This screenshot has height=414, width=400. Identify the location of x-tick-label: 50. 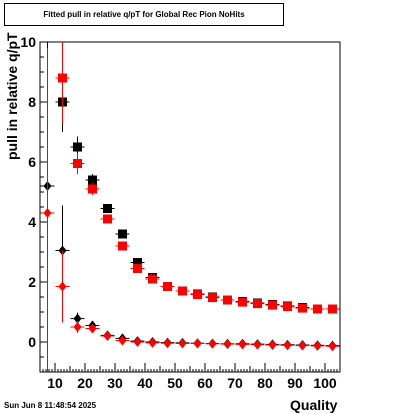
(175, 383).